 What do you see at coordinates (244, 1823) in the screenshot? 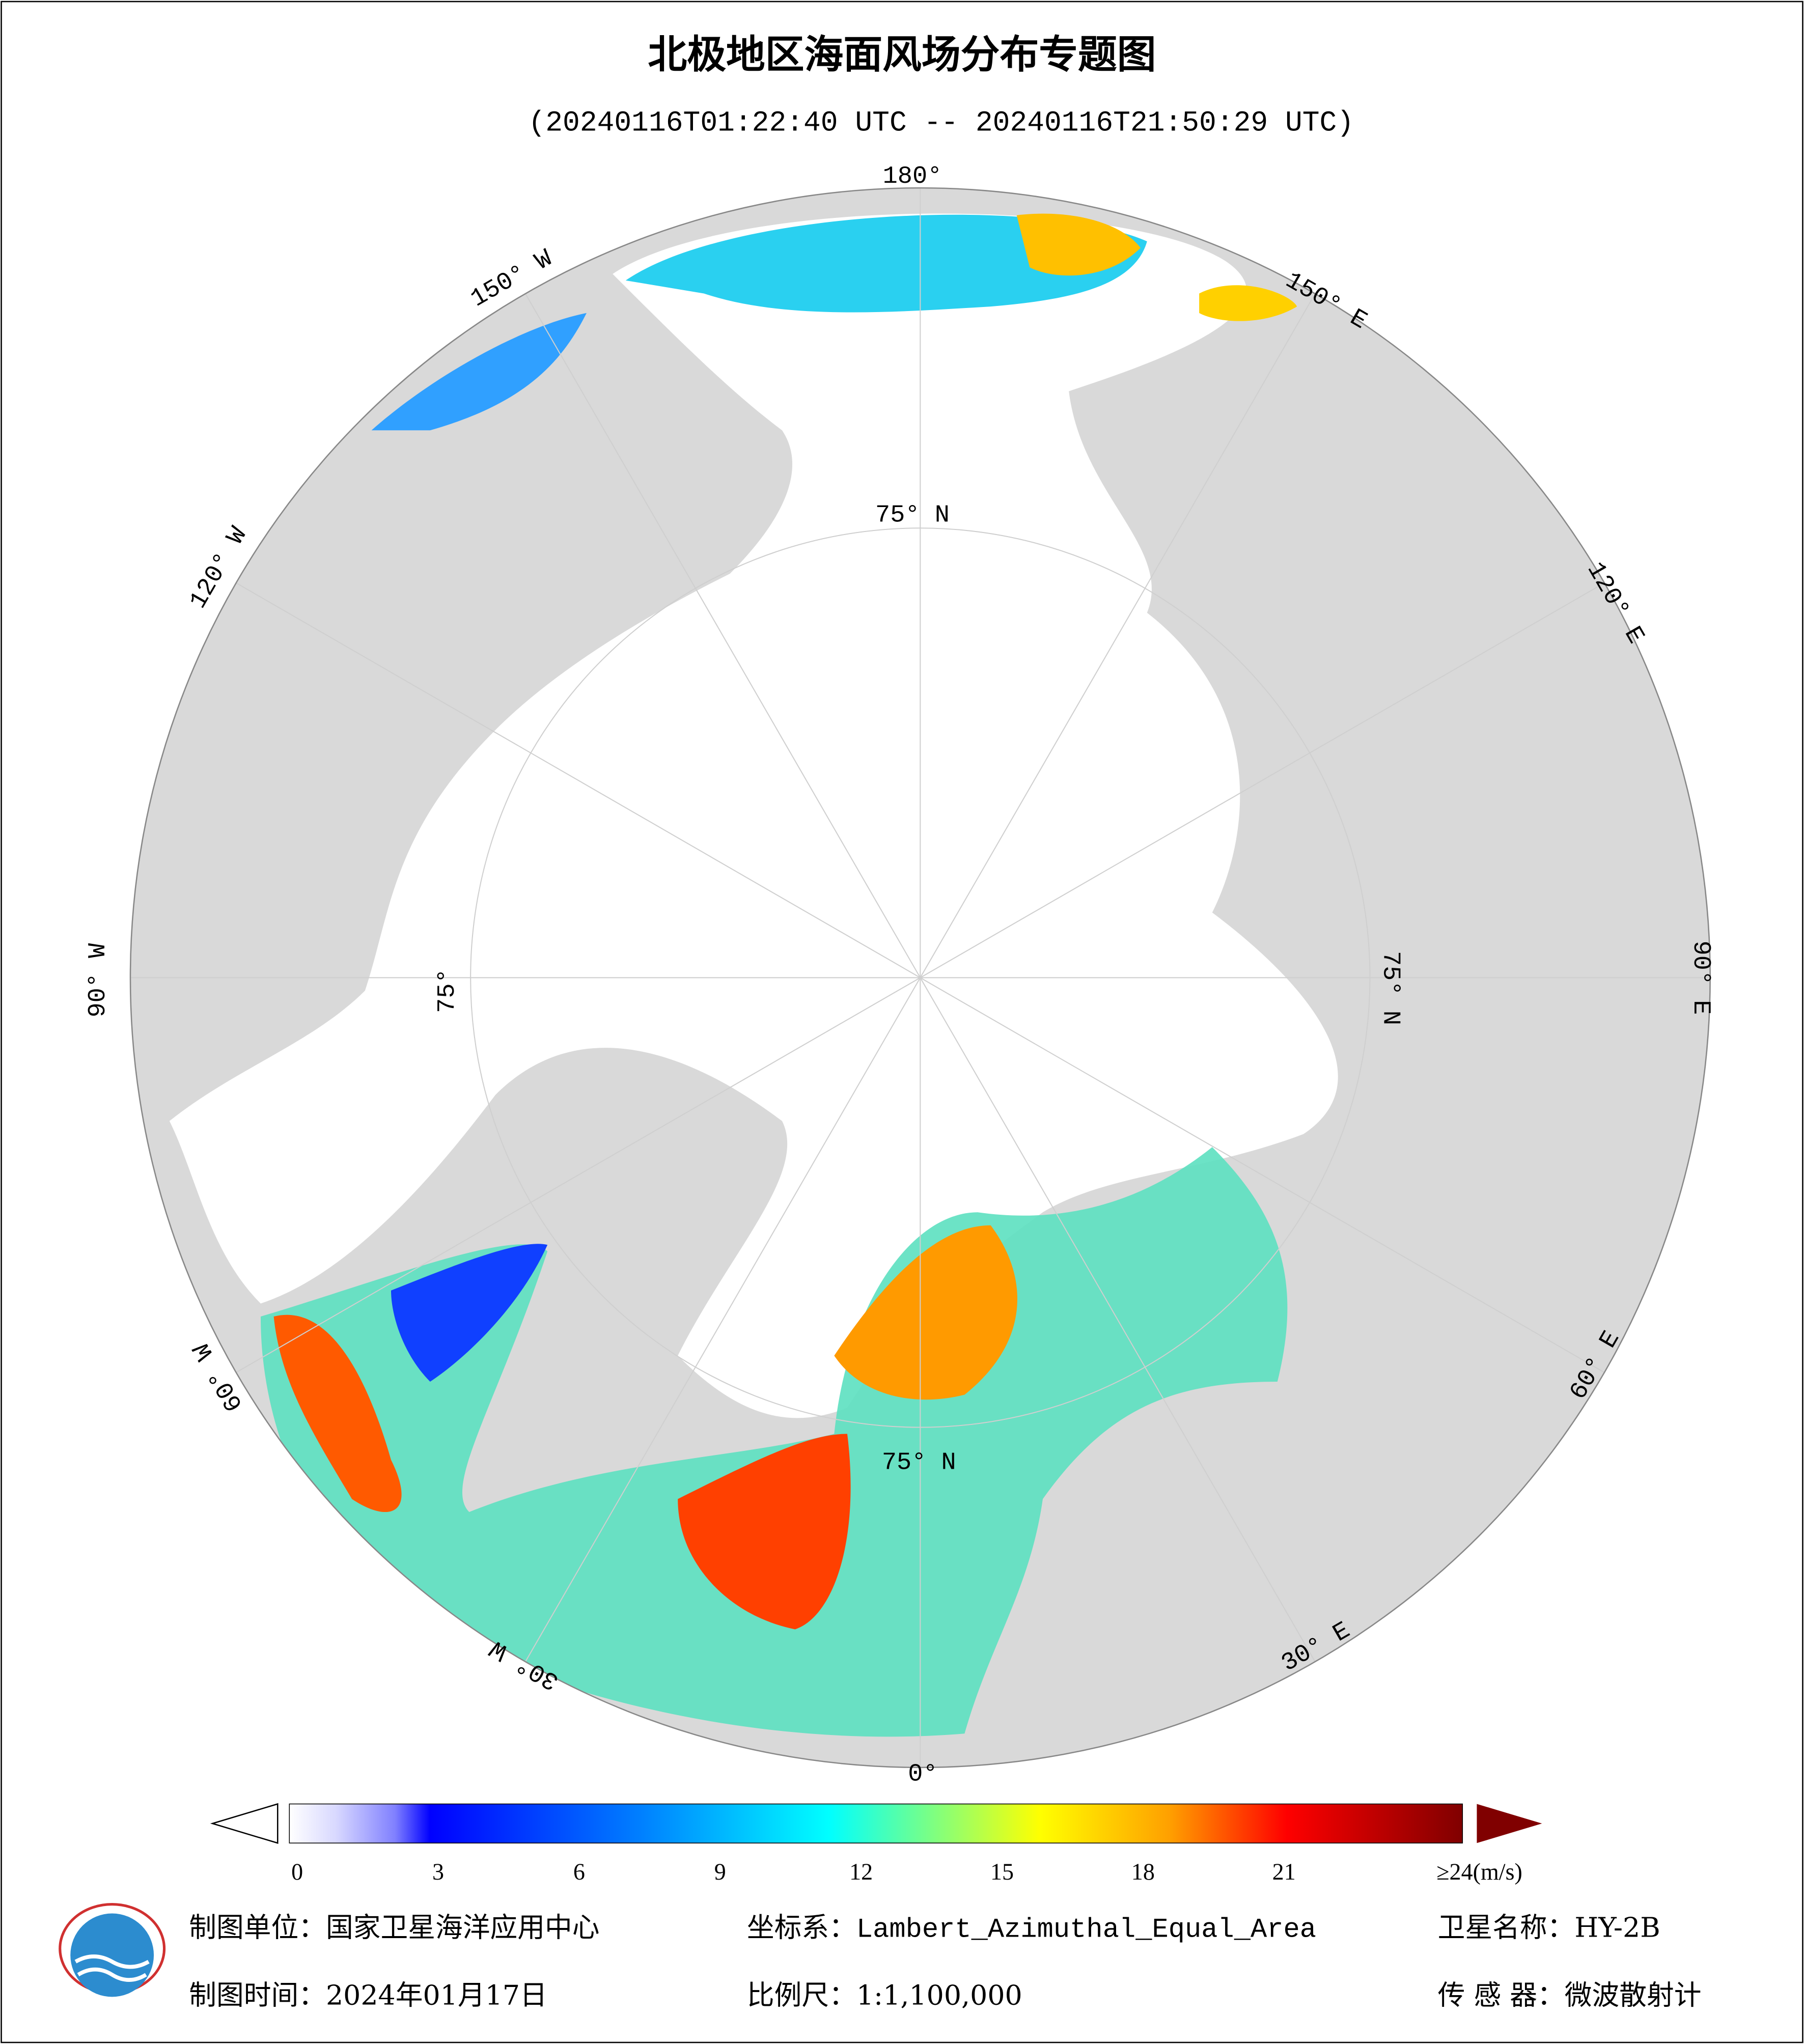
I see `colorbar-min-arrow` at bounding box center [244, 1823].